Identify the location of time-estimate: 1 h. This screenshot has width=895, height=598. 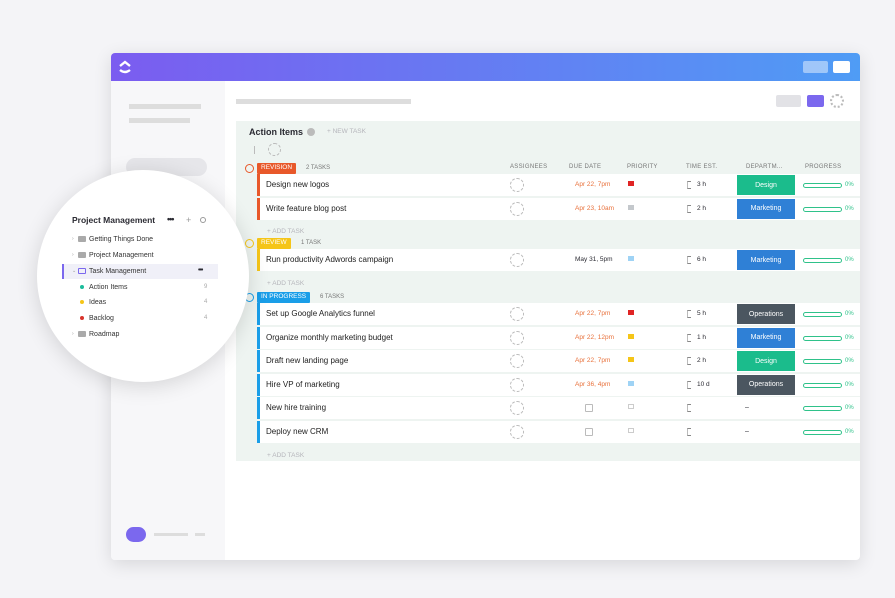
(702, 337).